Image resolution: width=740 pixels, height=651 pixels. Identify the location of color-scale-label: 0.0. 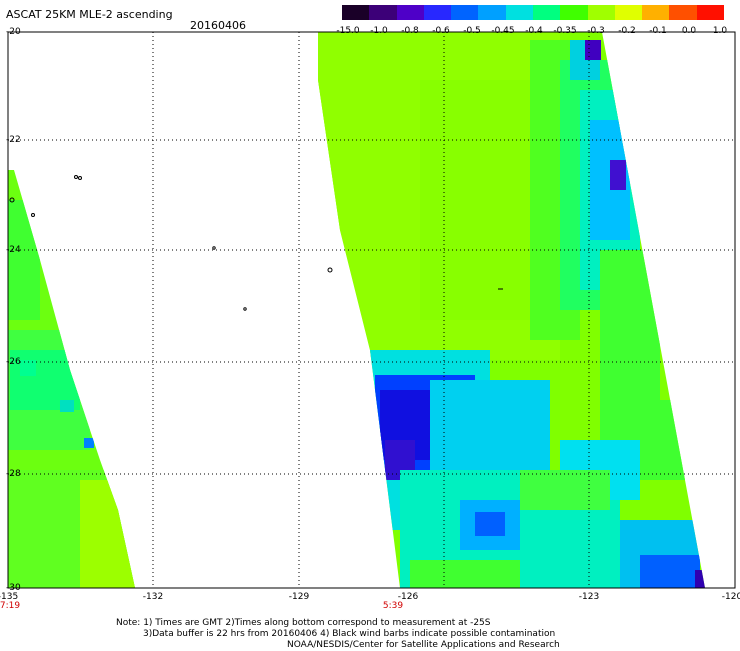
(689, 31).